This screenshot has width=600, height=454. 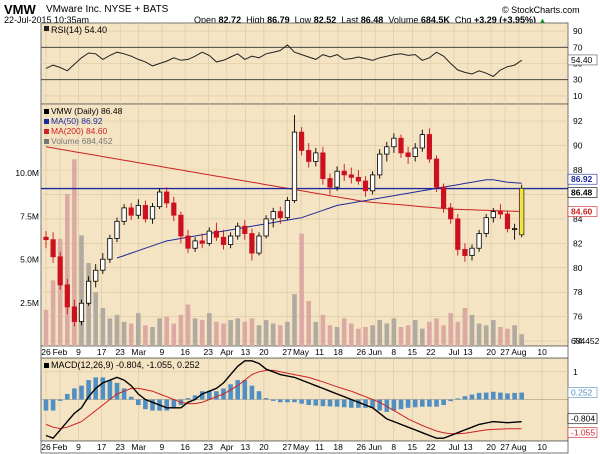 I want to click on macd-legend: MACD(12,26,9) -0.804, -1.055, 0.252, so click(x=125, y=365).